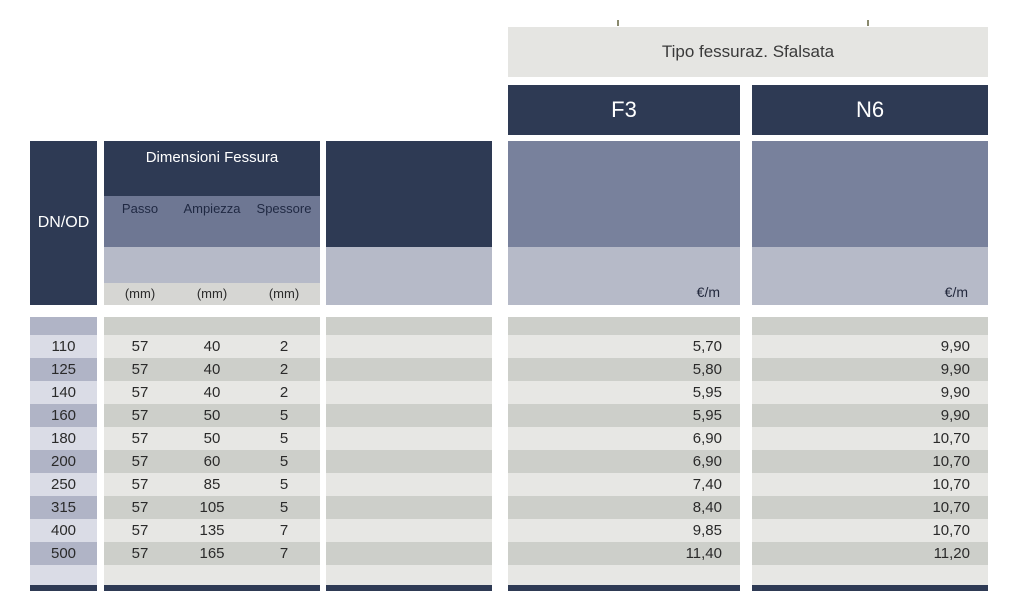 The width and height of the screenshot is (1024, 614). I want to click on table-row: 57 135 7, so click(212, 530).